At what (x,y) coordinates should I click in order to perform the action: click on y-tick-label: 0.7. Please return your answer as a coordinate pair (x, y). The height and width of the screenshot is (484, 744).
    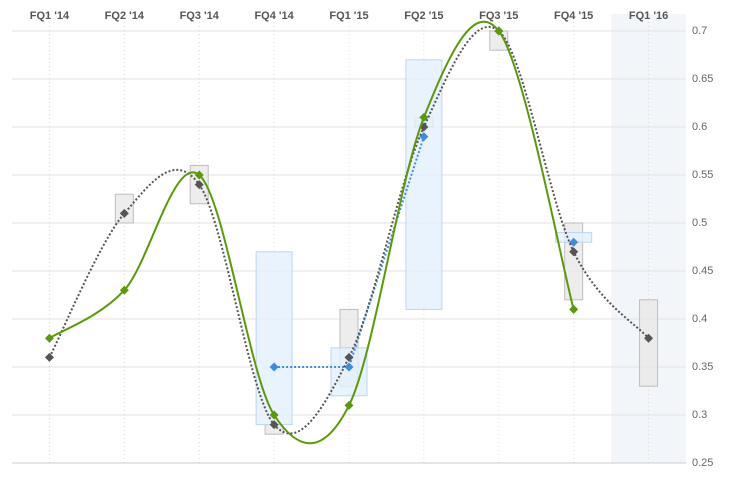
    Looking at the image, I should click on (699, 31).